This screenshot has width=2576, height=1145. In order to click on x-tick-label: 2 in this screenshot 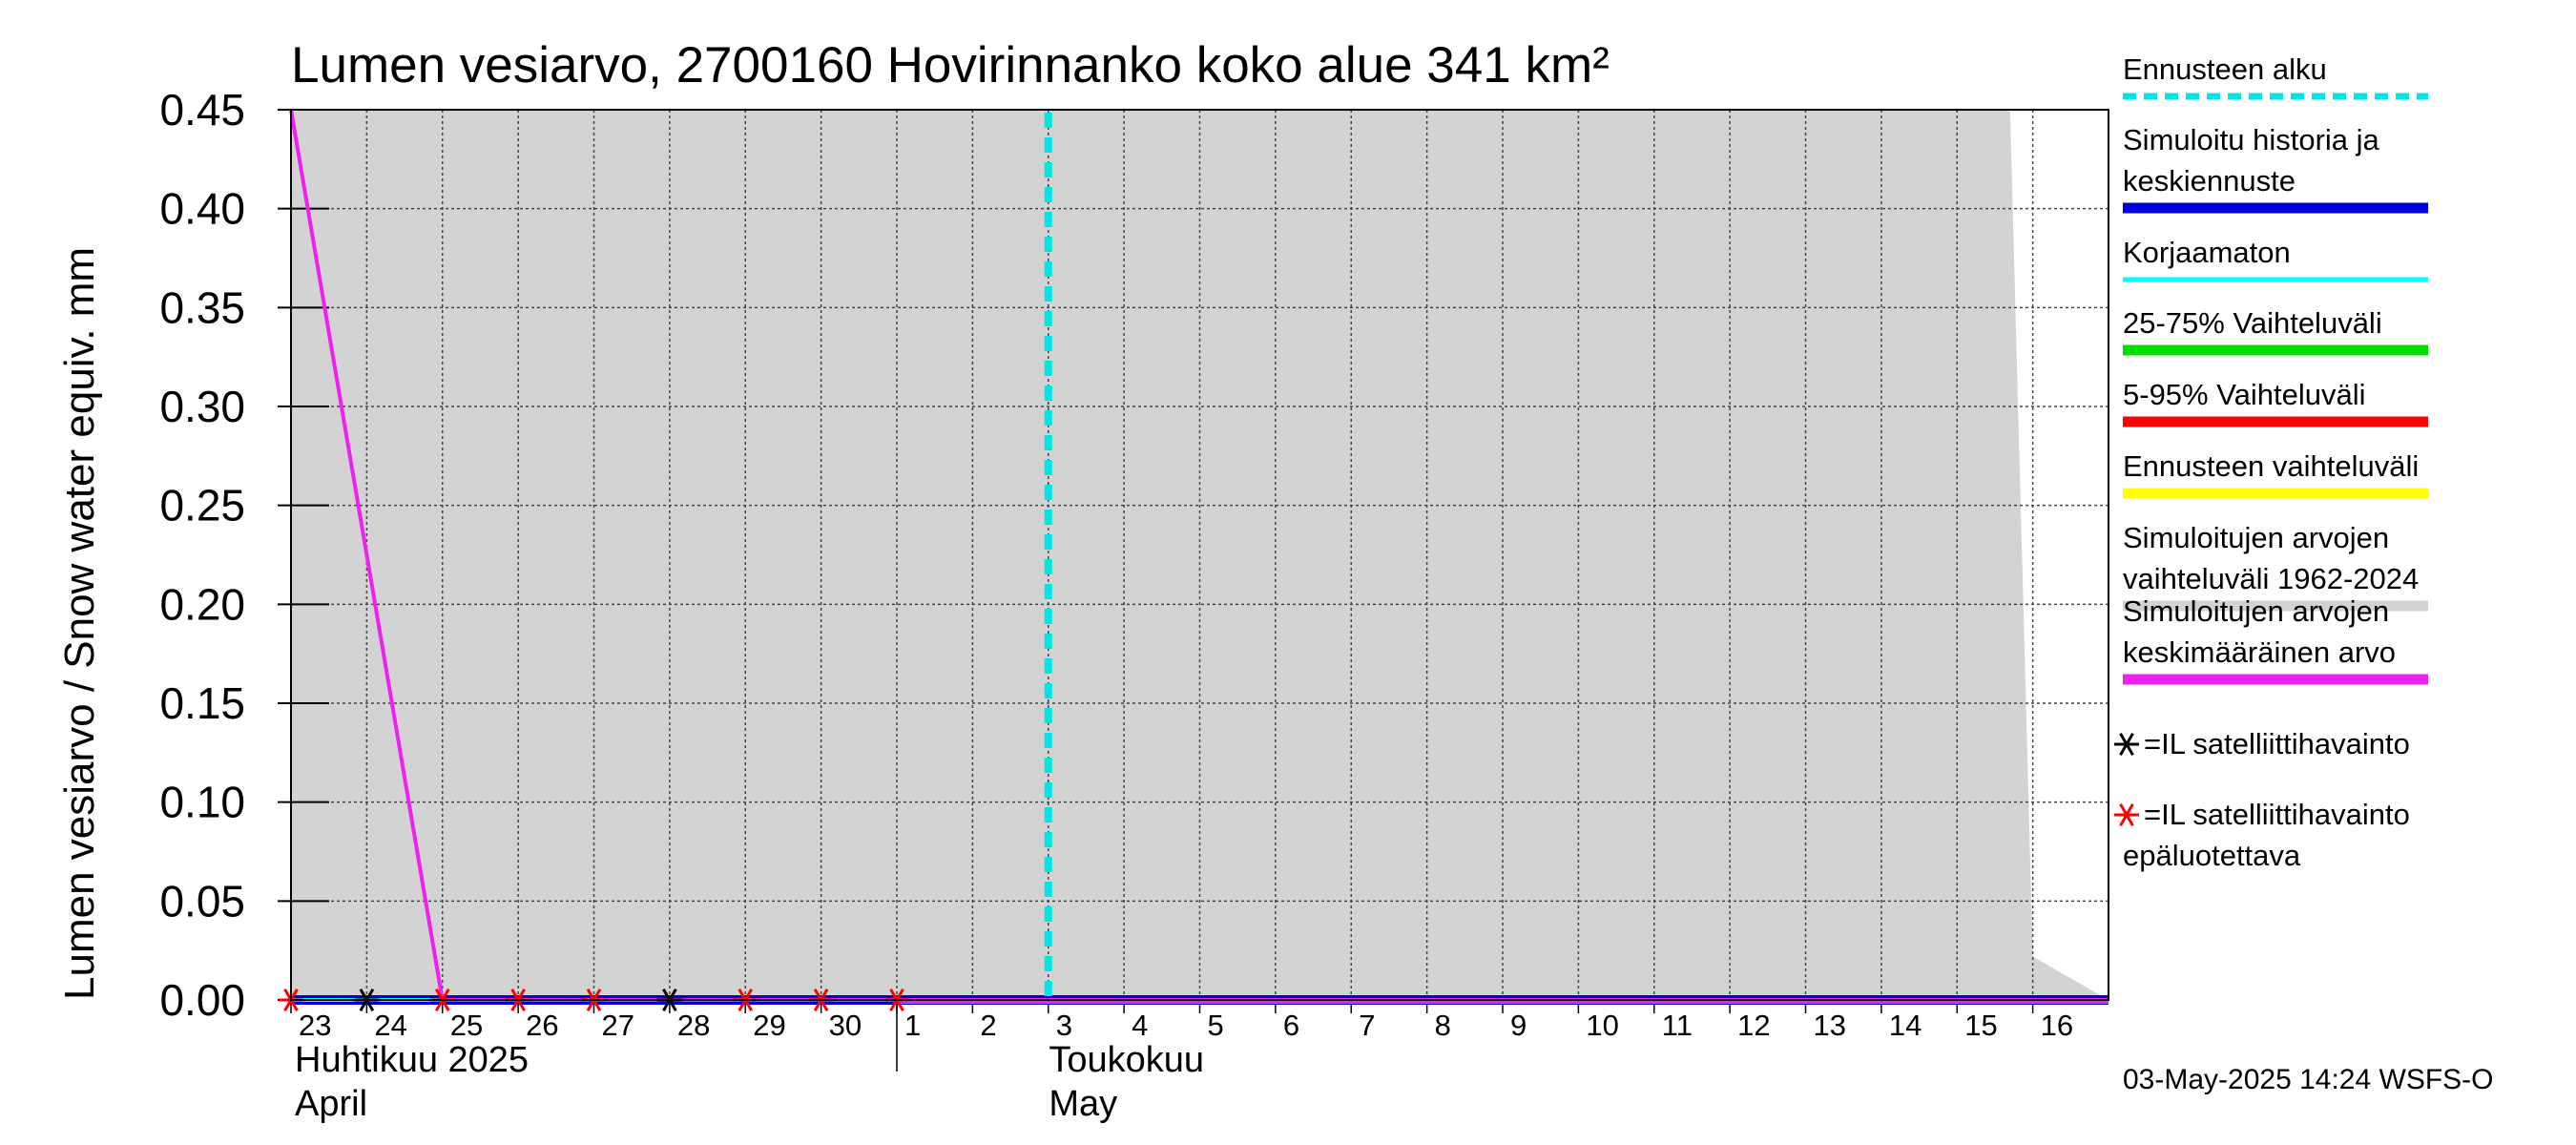, I will do `click(988, 1025)`.